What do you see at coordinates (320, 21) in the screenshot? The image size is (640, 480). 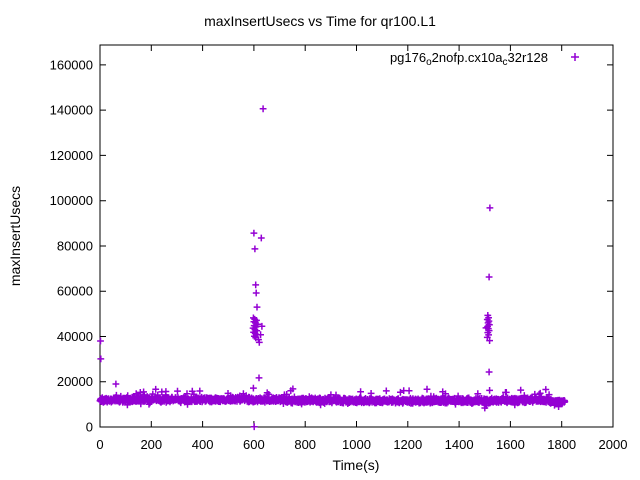 I see `chart-title: maxInsertUsecs vs Time for qr100.L1` at bounding box center [320, 21].